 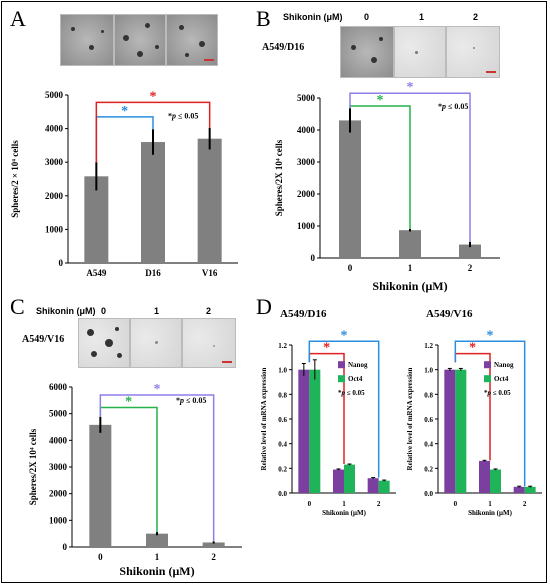 I want to click on micrograph-a549, so click(x=87, y=40).